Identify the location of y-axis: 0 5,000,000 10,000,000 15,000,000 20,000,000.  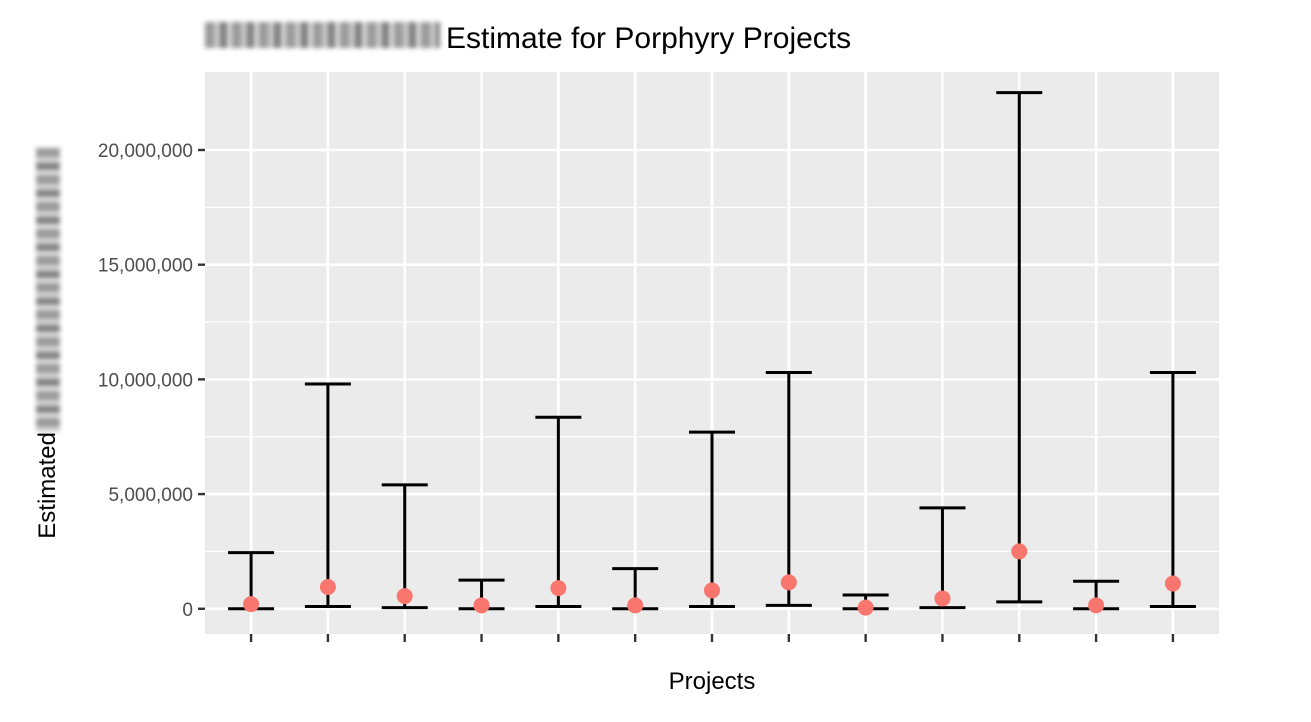
(151, 381).